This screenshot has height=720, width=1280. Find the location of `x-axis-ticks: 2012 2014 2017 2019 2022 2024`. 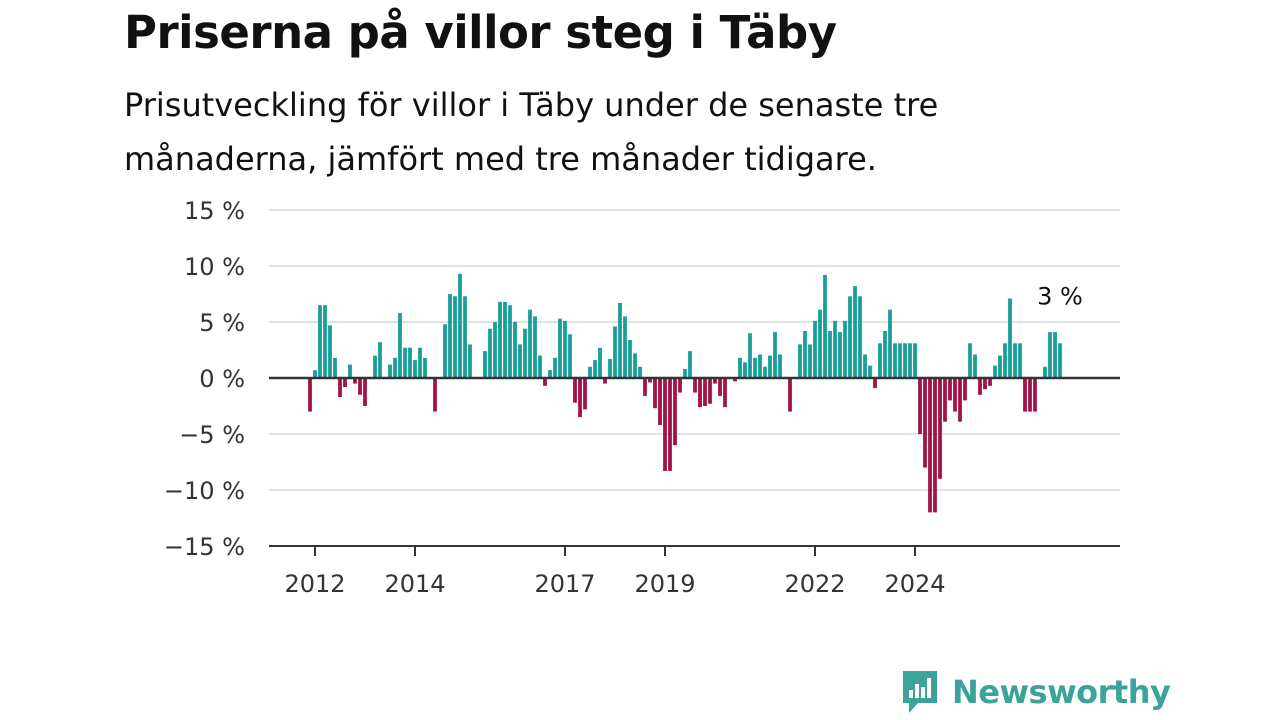

x-axis-ticks: 2012 2014 2017 2019 2022 2024 is located at coordinates (615, 572).